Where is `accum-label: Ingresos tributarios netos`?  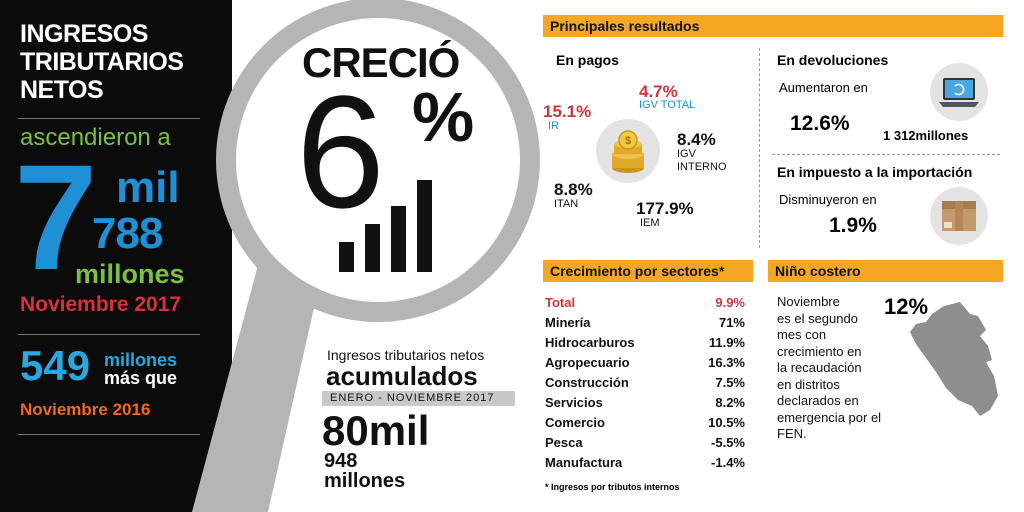 accum-label: Ingresos tributarios netos is located at coordinates (406, 355).